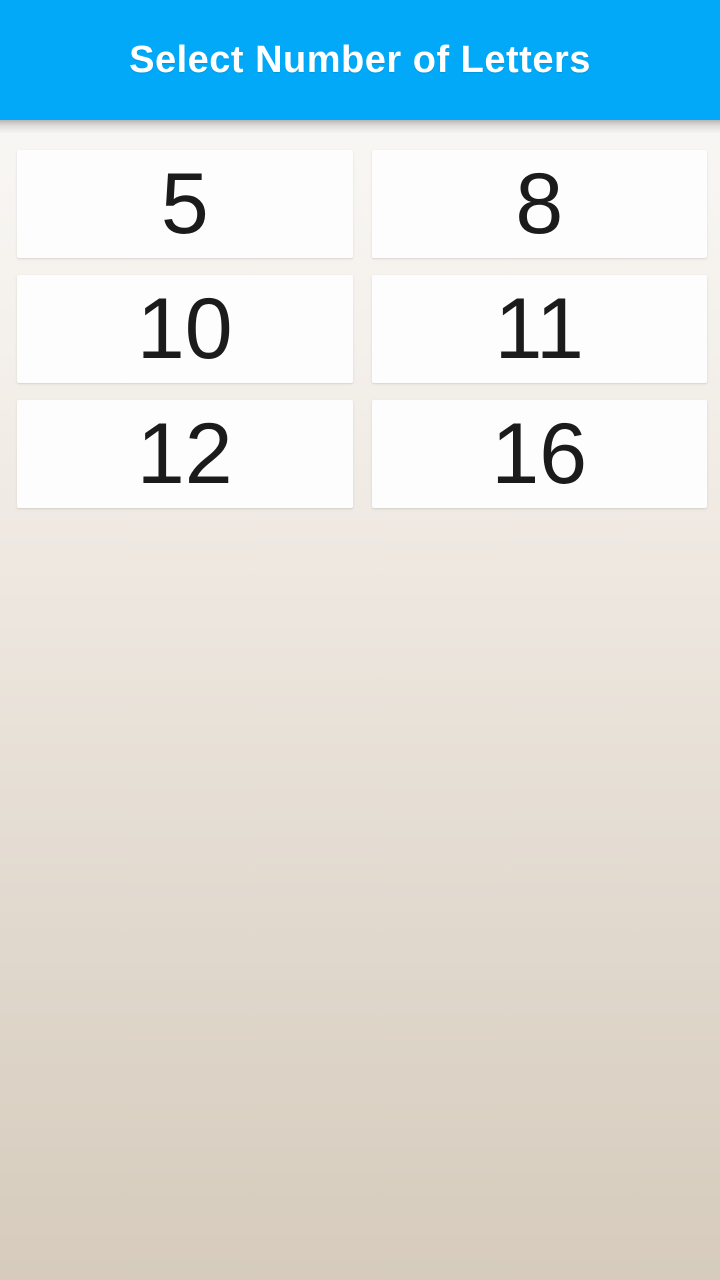 The width and height of the screenshot is (720, 1280). Describe the element at coordinates (185, 454) in the screenshot. I see `letter-count-button-12: 12` at that location.